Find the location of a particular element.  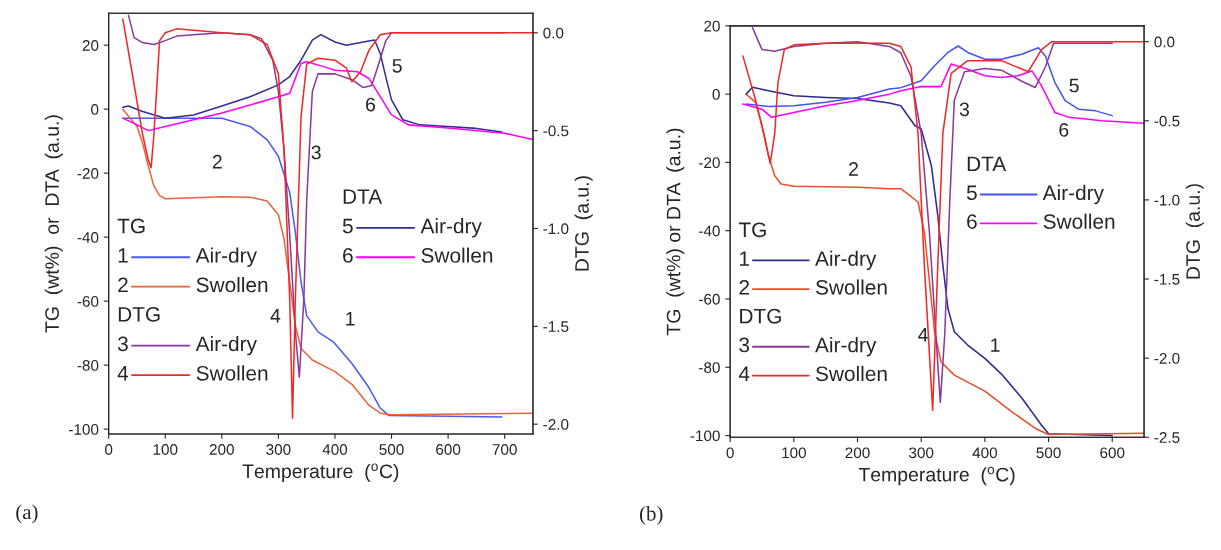

y2-tick-label: -2.5 is located at coordinates (1167, 437).